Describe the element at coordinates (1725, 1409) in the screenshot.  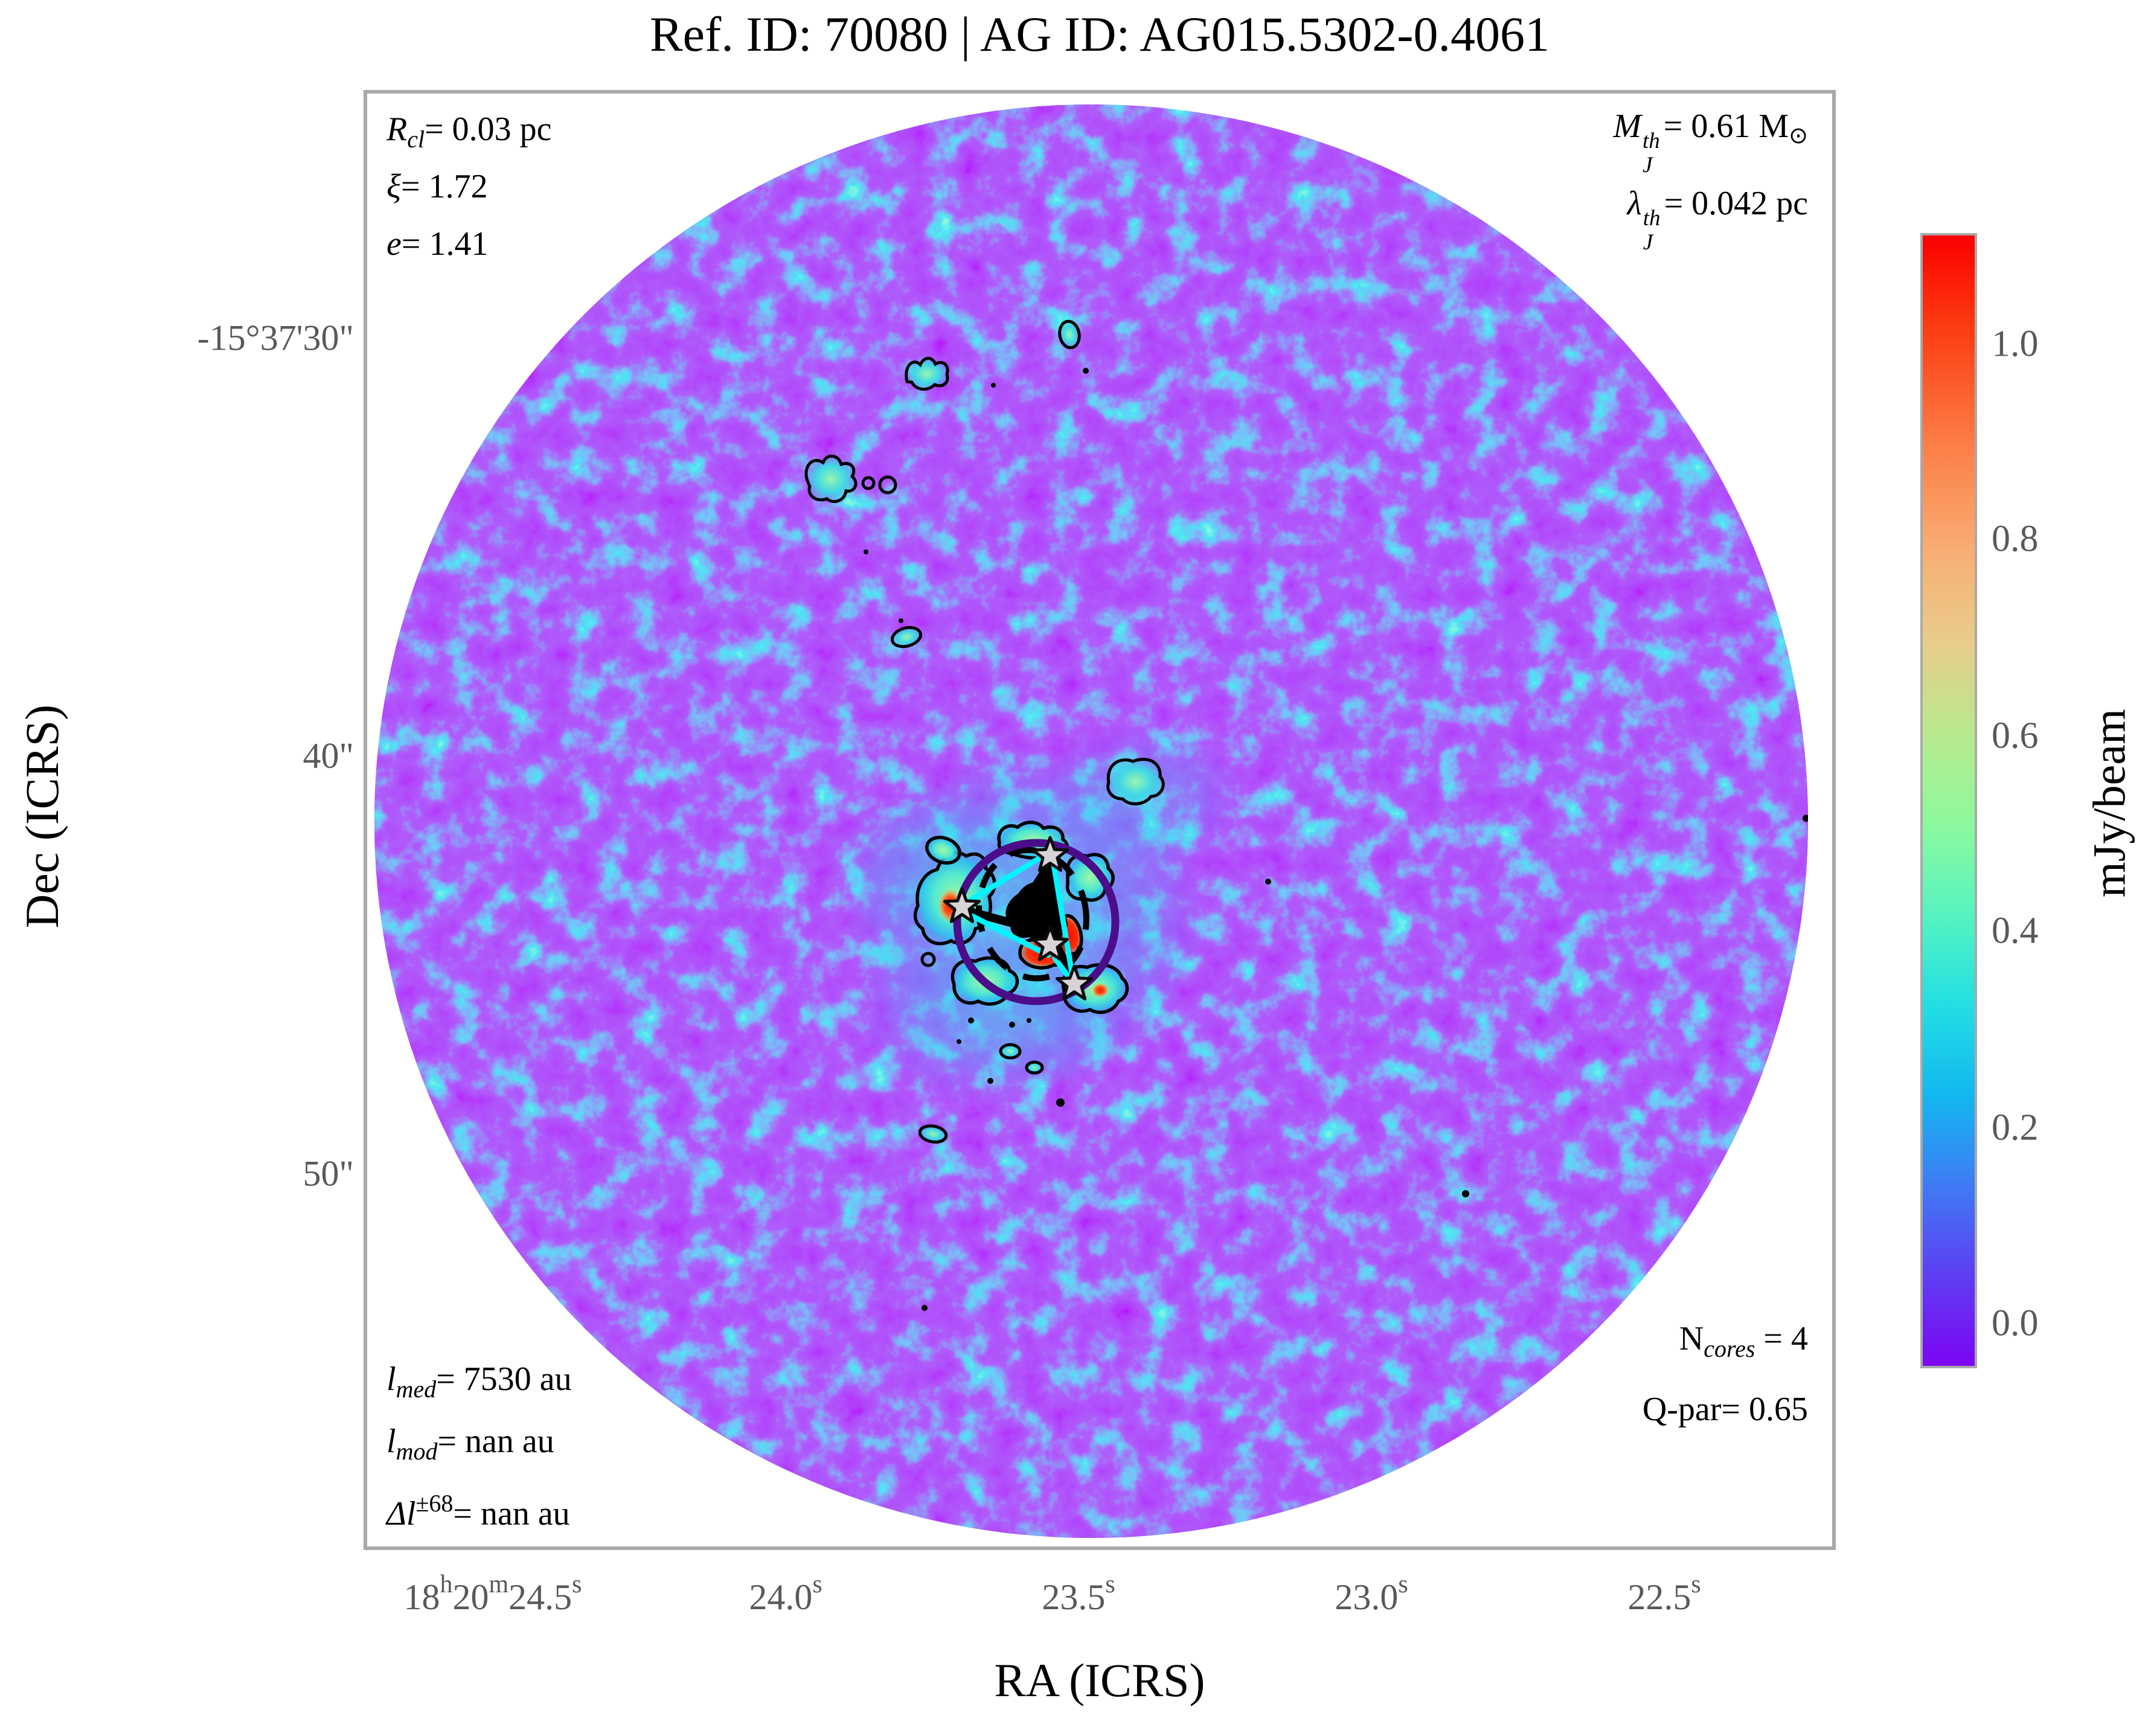
I see `annotation-qpar: Q-par= 0.65` at that location.